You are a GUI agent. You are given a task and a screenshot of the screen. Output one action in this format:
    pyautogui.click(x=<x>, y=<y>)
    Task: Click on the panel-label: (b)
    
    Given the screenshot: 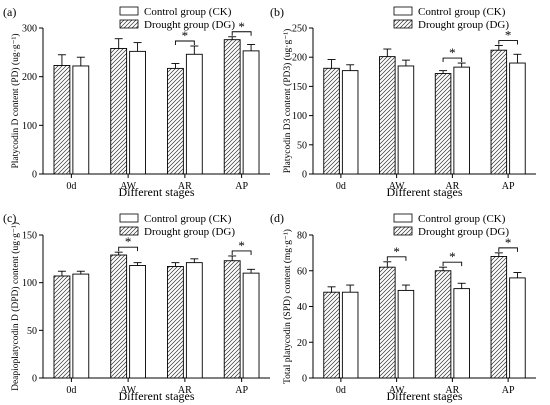 What is the action you would take?
    pyautogui.click(x=277, y=12)
    